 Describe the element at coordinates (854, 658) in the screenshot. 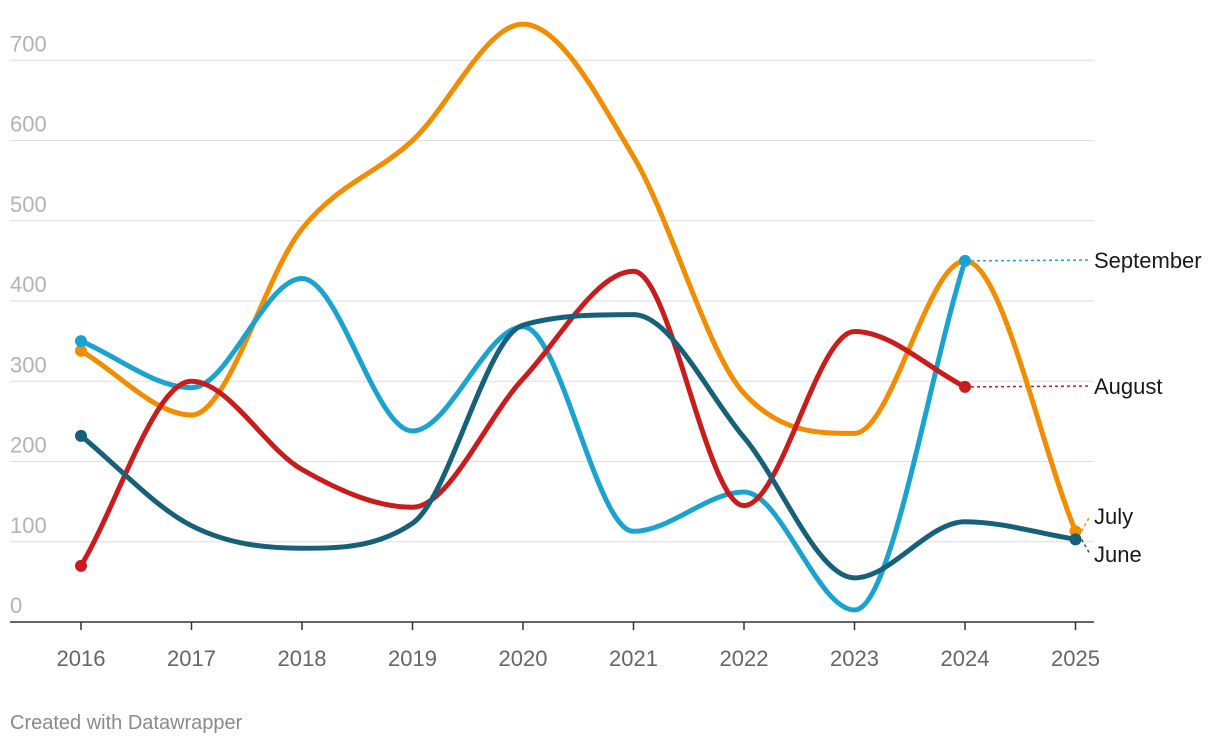

I see `x-tick-label: 2023` at that location.